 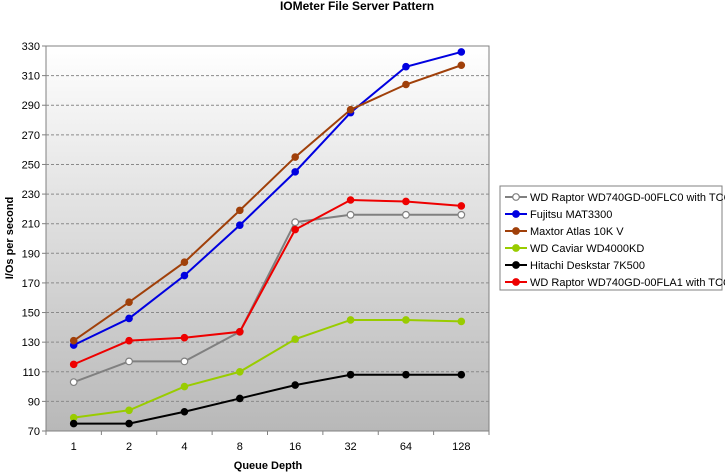 What do you see at coordinates (461, 447) in the screenshot?
I see `x-tick-label: 128` at bounding box center [461, 447].